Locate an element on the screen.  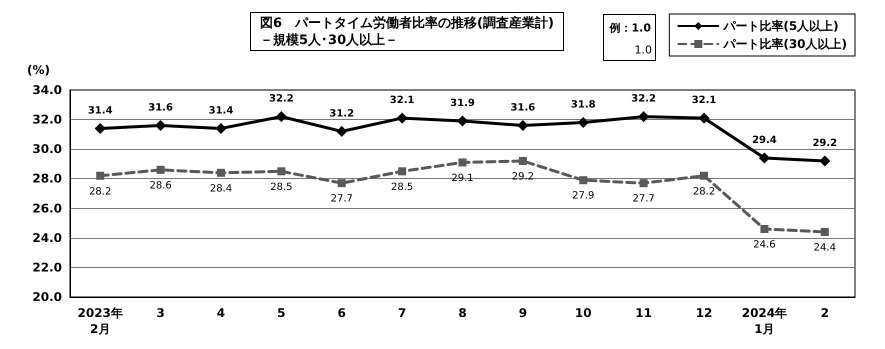
legend-label: パート比率(30人以上) is located at coordinates (785, 44).